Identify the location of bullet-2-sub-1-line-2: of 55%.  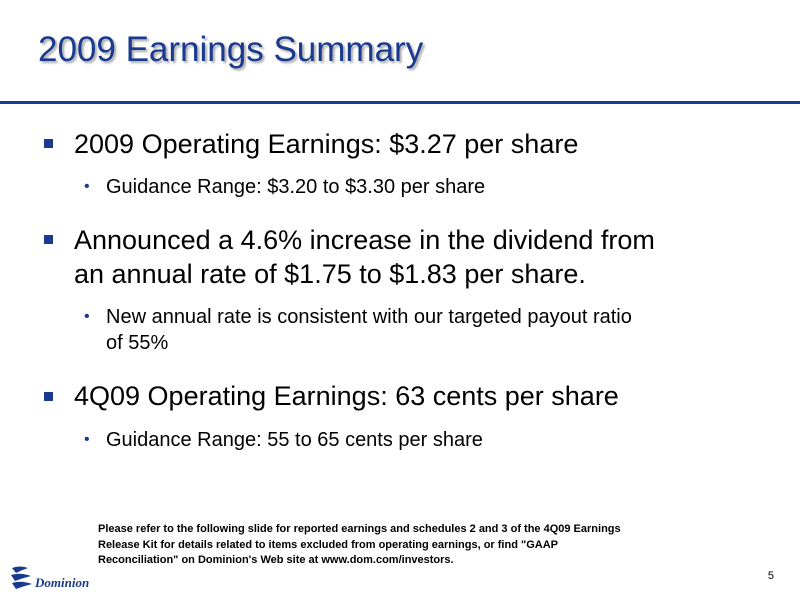
(137, 343).